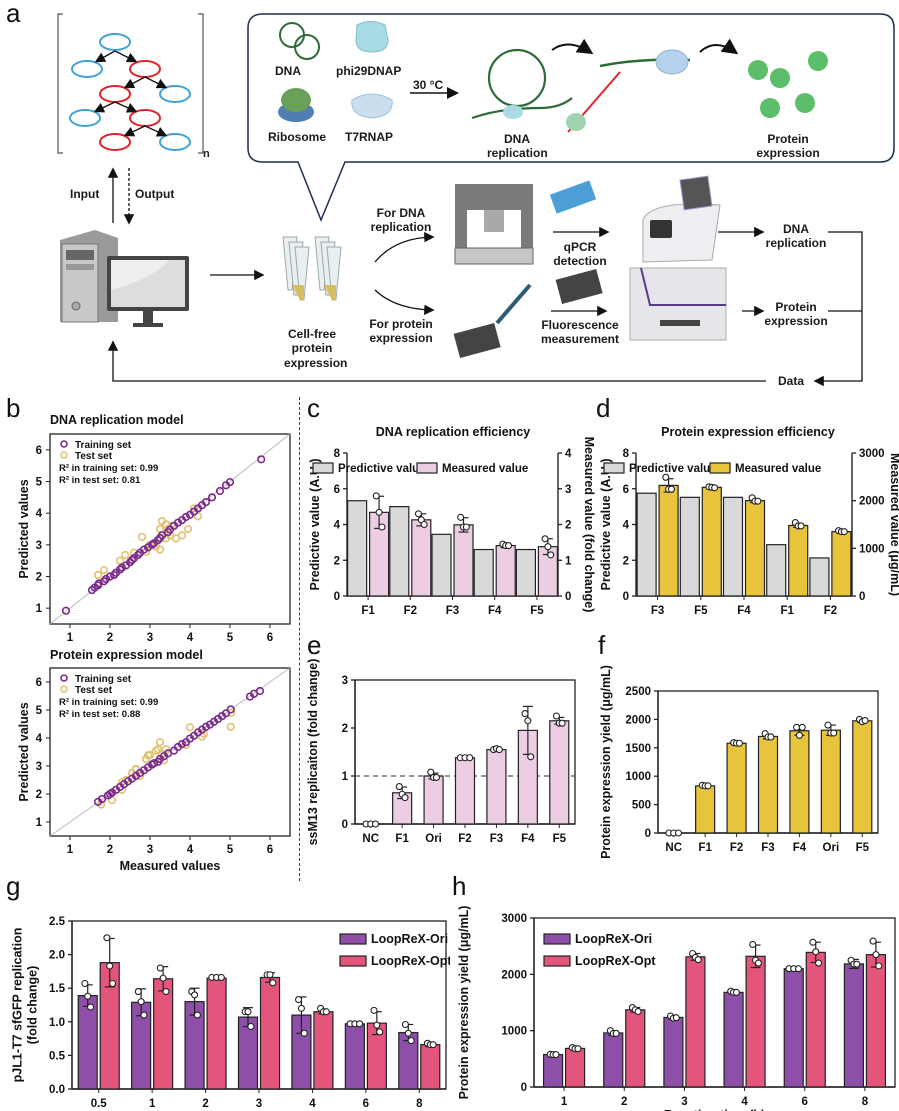 The width and height of the screenshot is (899, 1111). Describe the element at coordinates (126, 655) in the screenshot. I see `chart-title: Protein expression model` at that location.